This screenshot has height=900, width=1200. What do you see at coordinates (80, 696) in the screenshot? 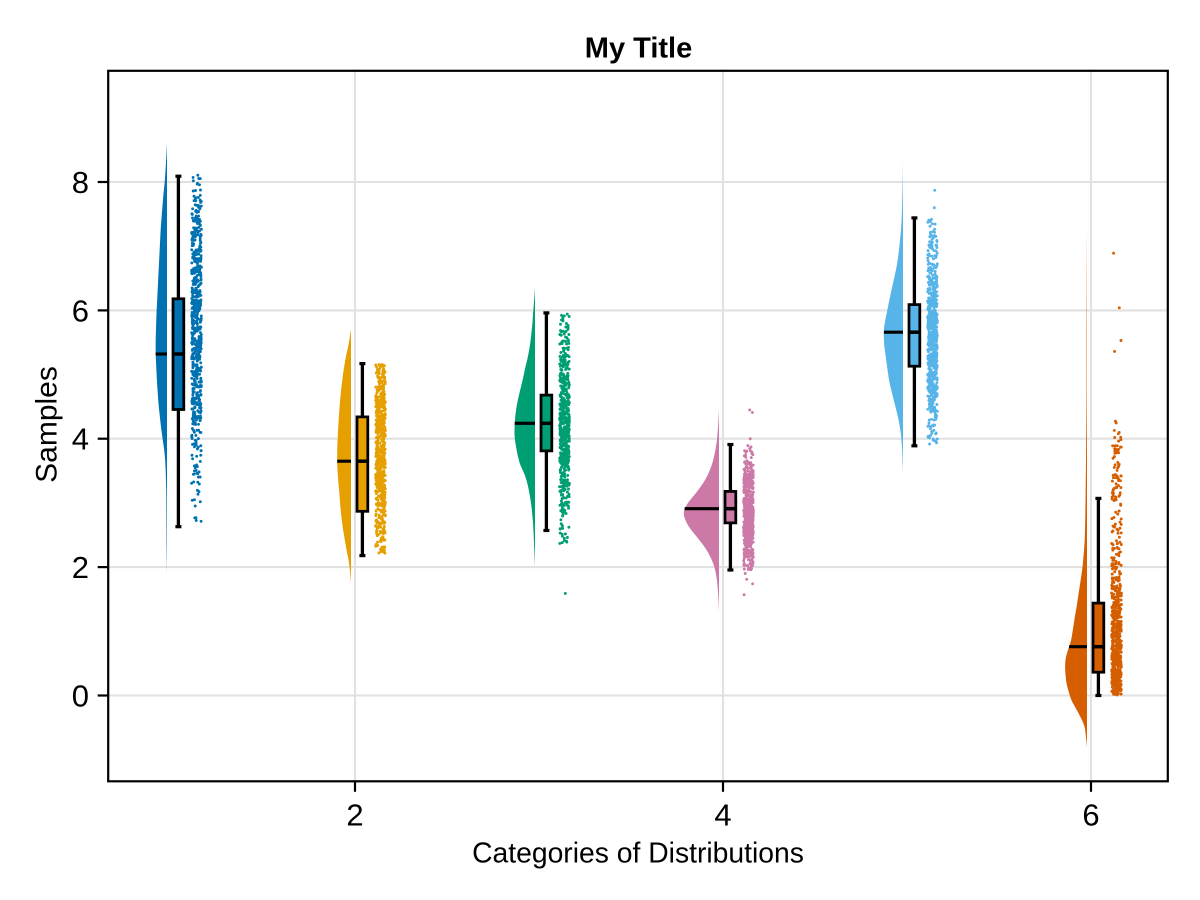
I see `svg-text: 0` at bounding box center [80, 696].